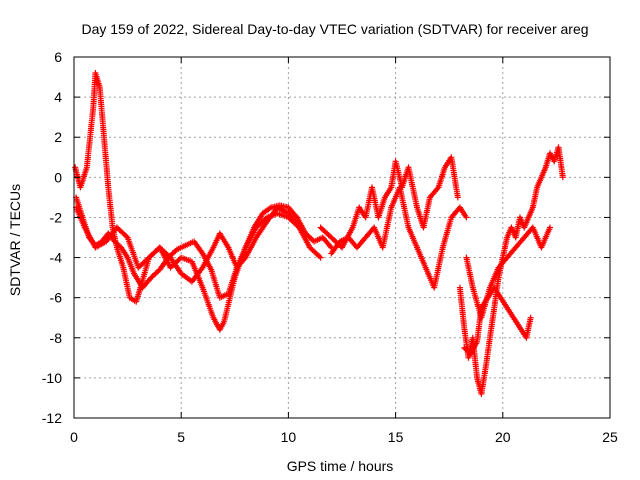 The image size is (640, 480). What do you see at coordinates (56, 258) in the screenshot?
I see `y-tick-label: -4` at bounding box center [56, 258].